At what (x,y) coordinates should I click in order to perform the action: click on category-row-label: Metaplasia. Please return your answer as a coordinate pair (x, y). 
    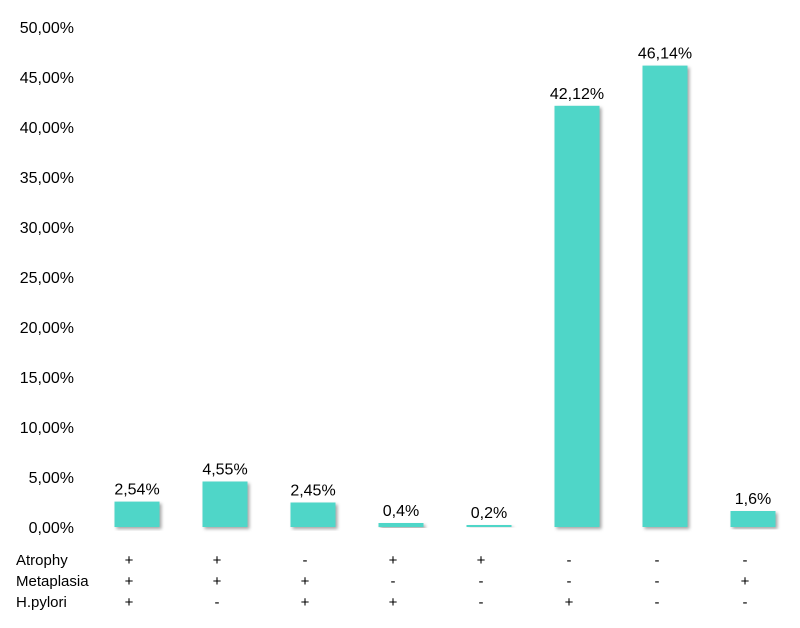
    Looking at the image, I should click on (52, 581).